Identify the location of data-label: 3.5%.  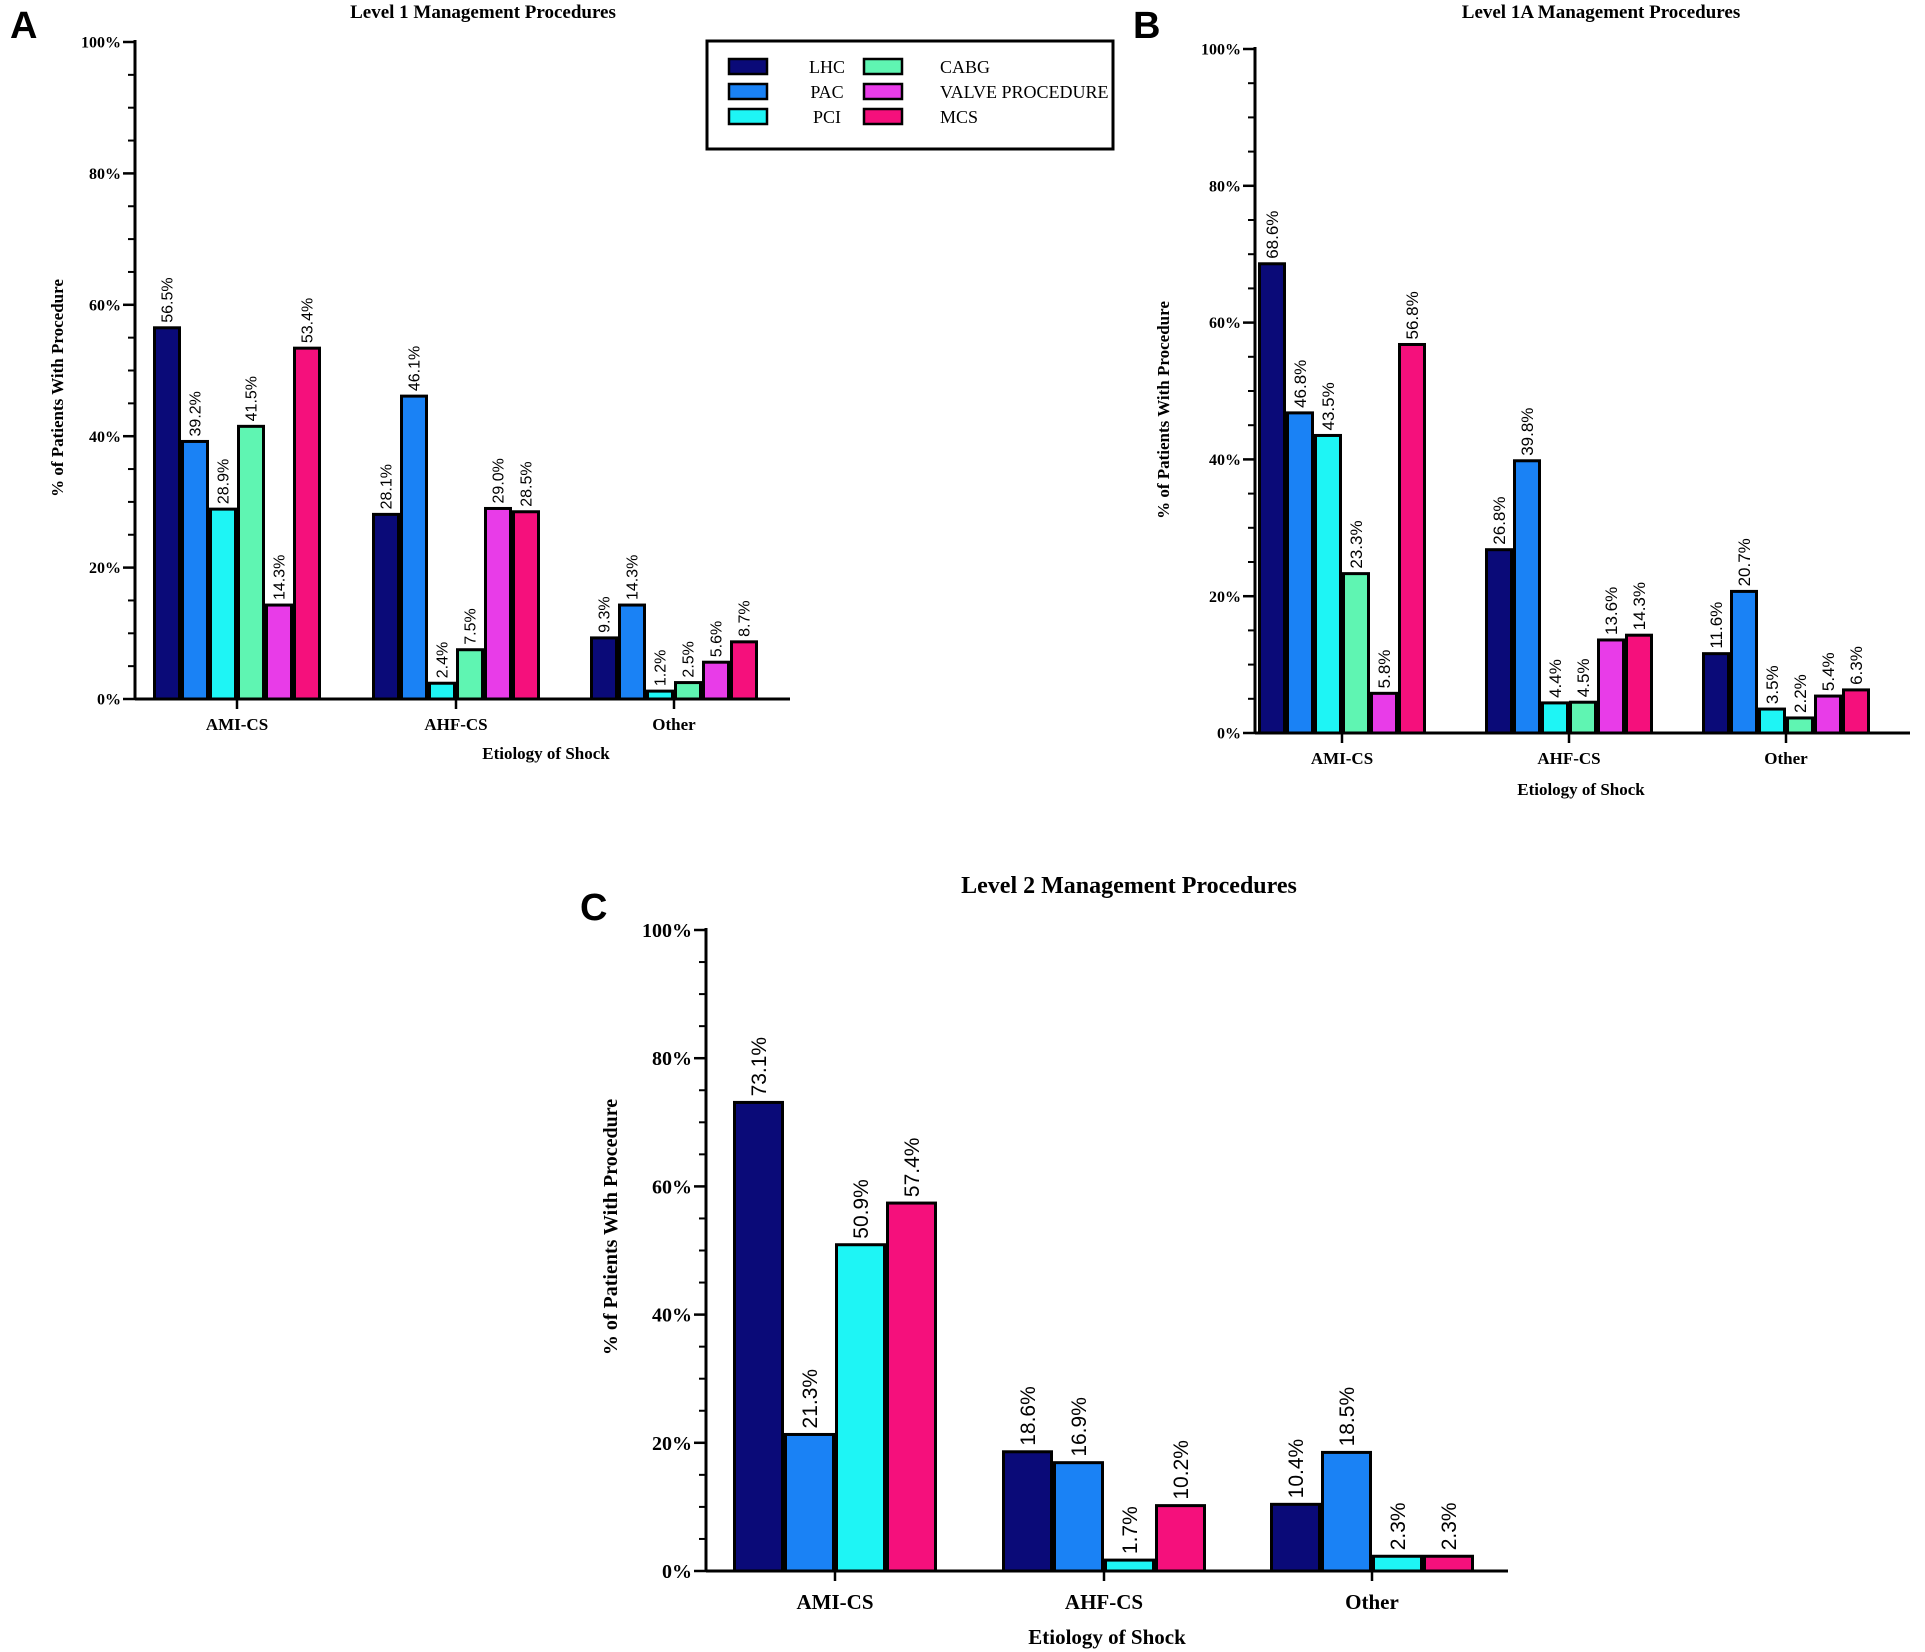
(1772, 684).